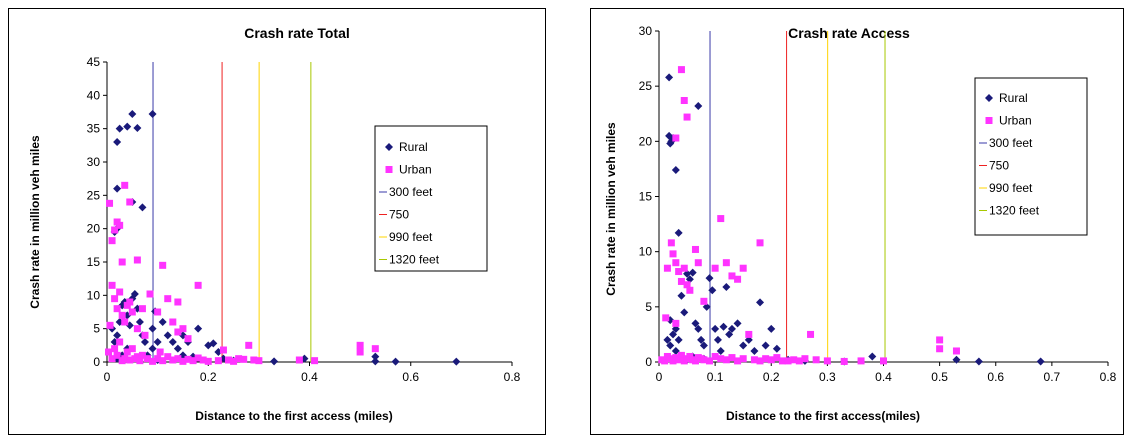 This screenshot has width=1132, height=443. Describe the element at coordinates (411, 237) in the screenshot. I see `legend-label: 990 feet` at that location.